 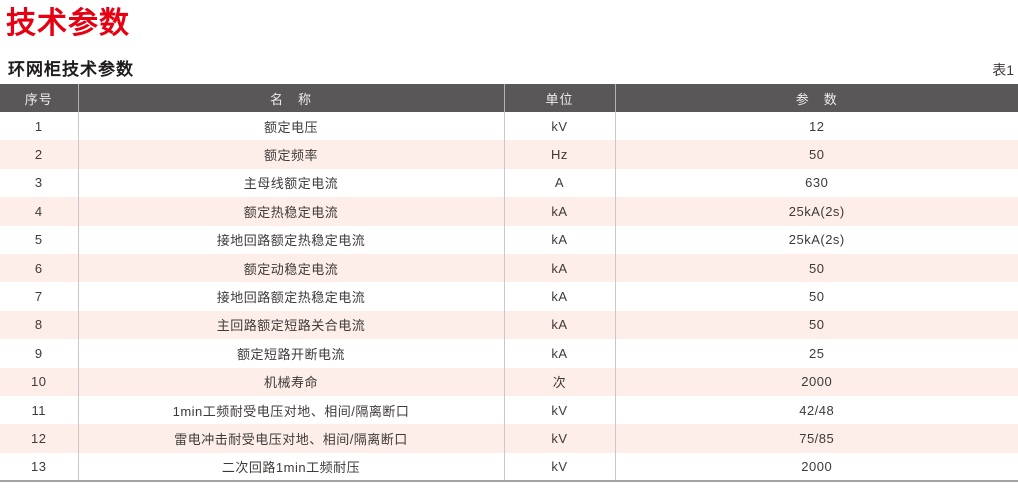 I want to click on cell-no: 4, so click(x=39, y=211).